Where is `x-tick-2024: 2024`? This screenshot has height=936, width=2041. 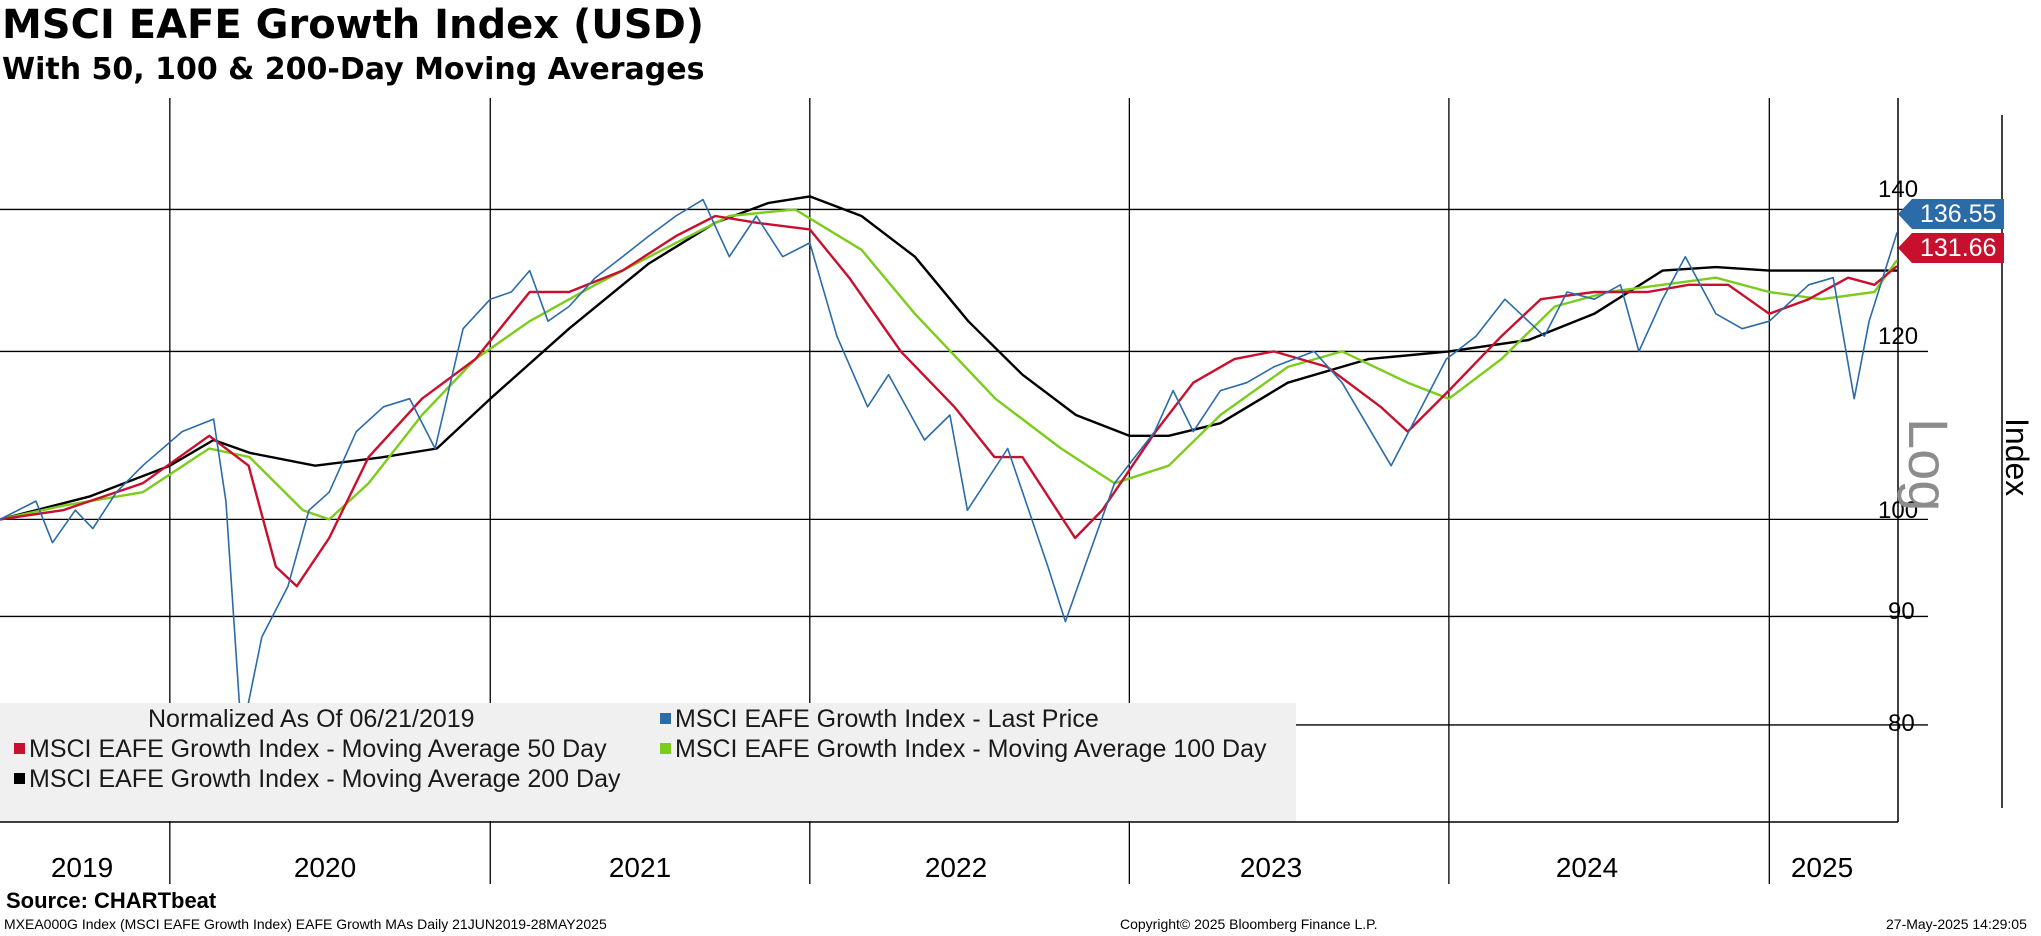 x-tick-2024: 2024 is located at coordinates (1587, 867).